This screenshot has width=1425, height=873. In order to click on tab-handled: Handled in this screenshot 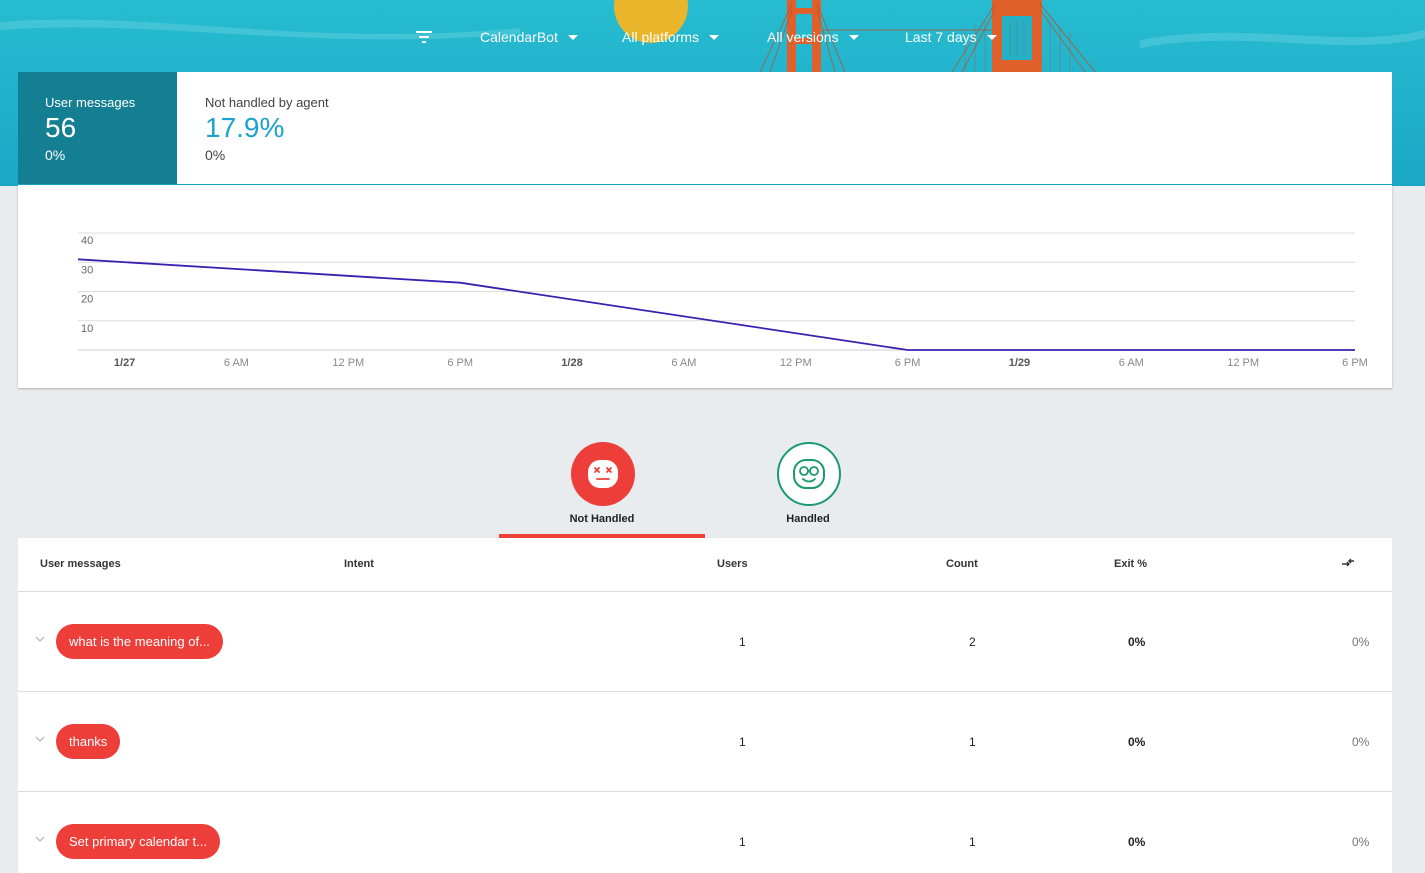, I will do `click(808, 490)`.